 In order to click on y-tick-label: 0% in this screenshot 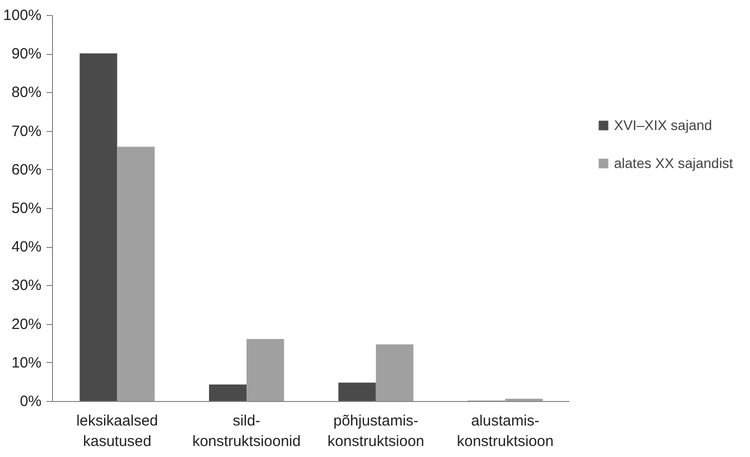, I will do `click(31, 401)`.